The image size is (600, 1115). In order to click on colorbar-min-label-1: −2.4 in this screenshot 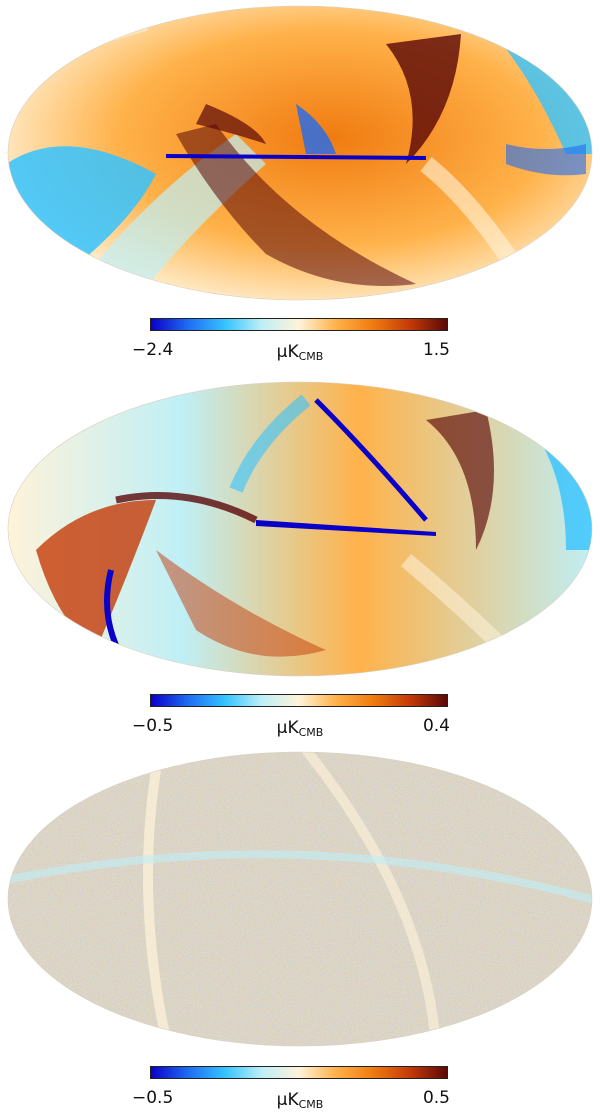, I will do `click(153, 350)`.